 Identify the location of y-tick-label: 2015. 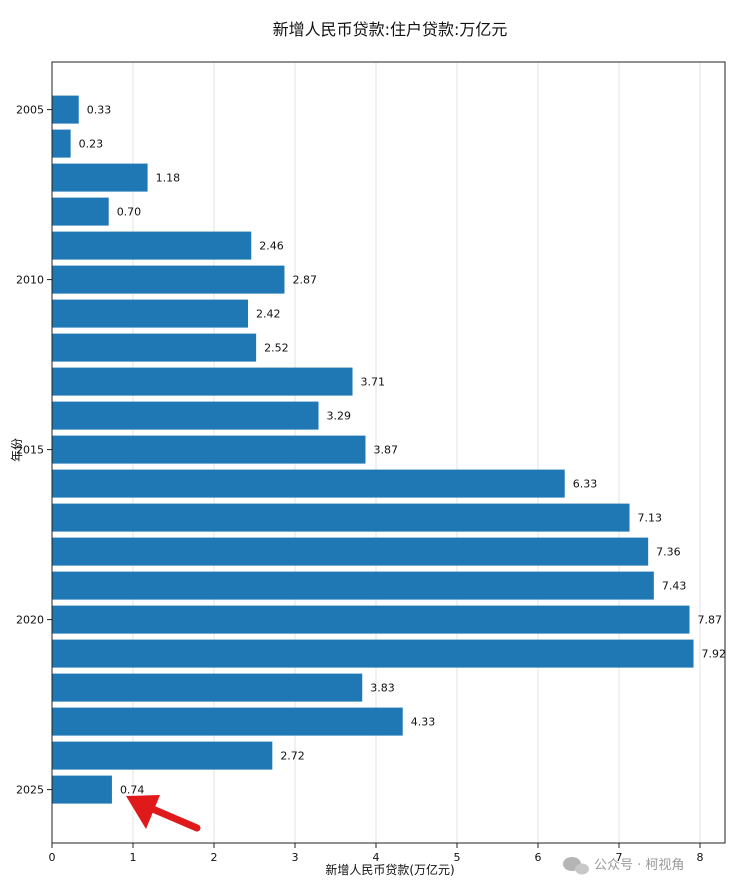
(30, 450).